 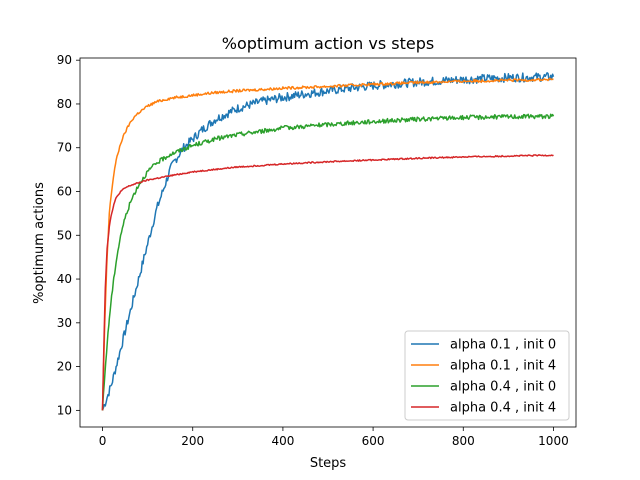 I want to click on y-tick-label: 50, so click(x=64, y=235).